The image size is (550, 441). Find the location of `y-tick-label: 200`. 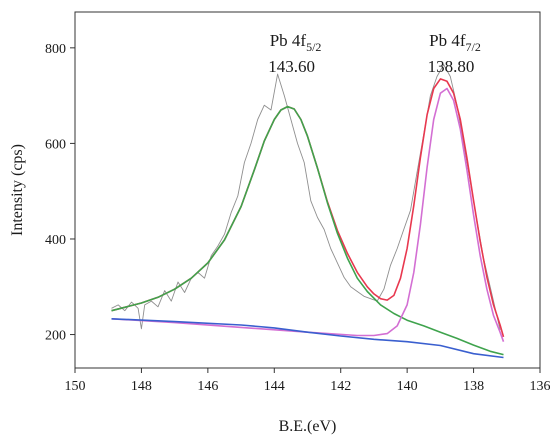

y-tick-label: 200 is located at coordinates (55, 336).